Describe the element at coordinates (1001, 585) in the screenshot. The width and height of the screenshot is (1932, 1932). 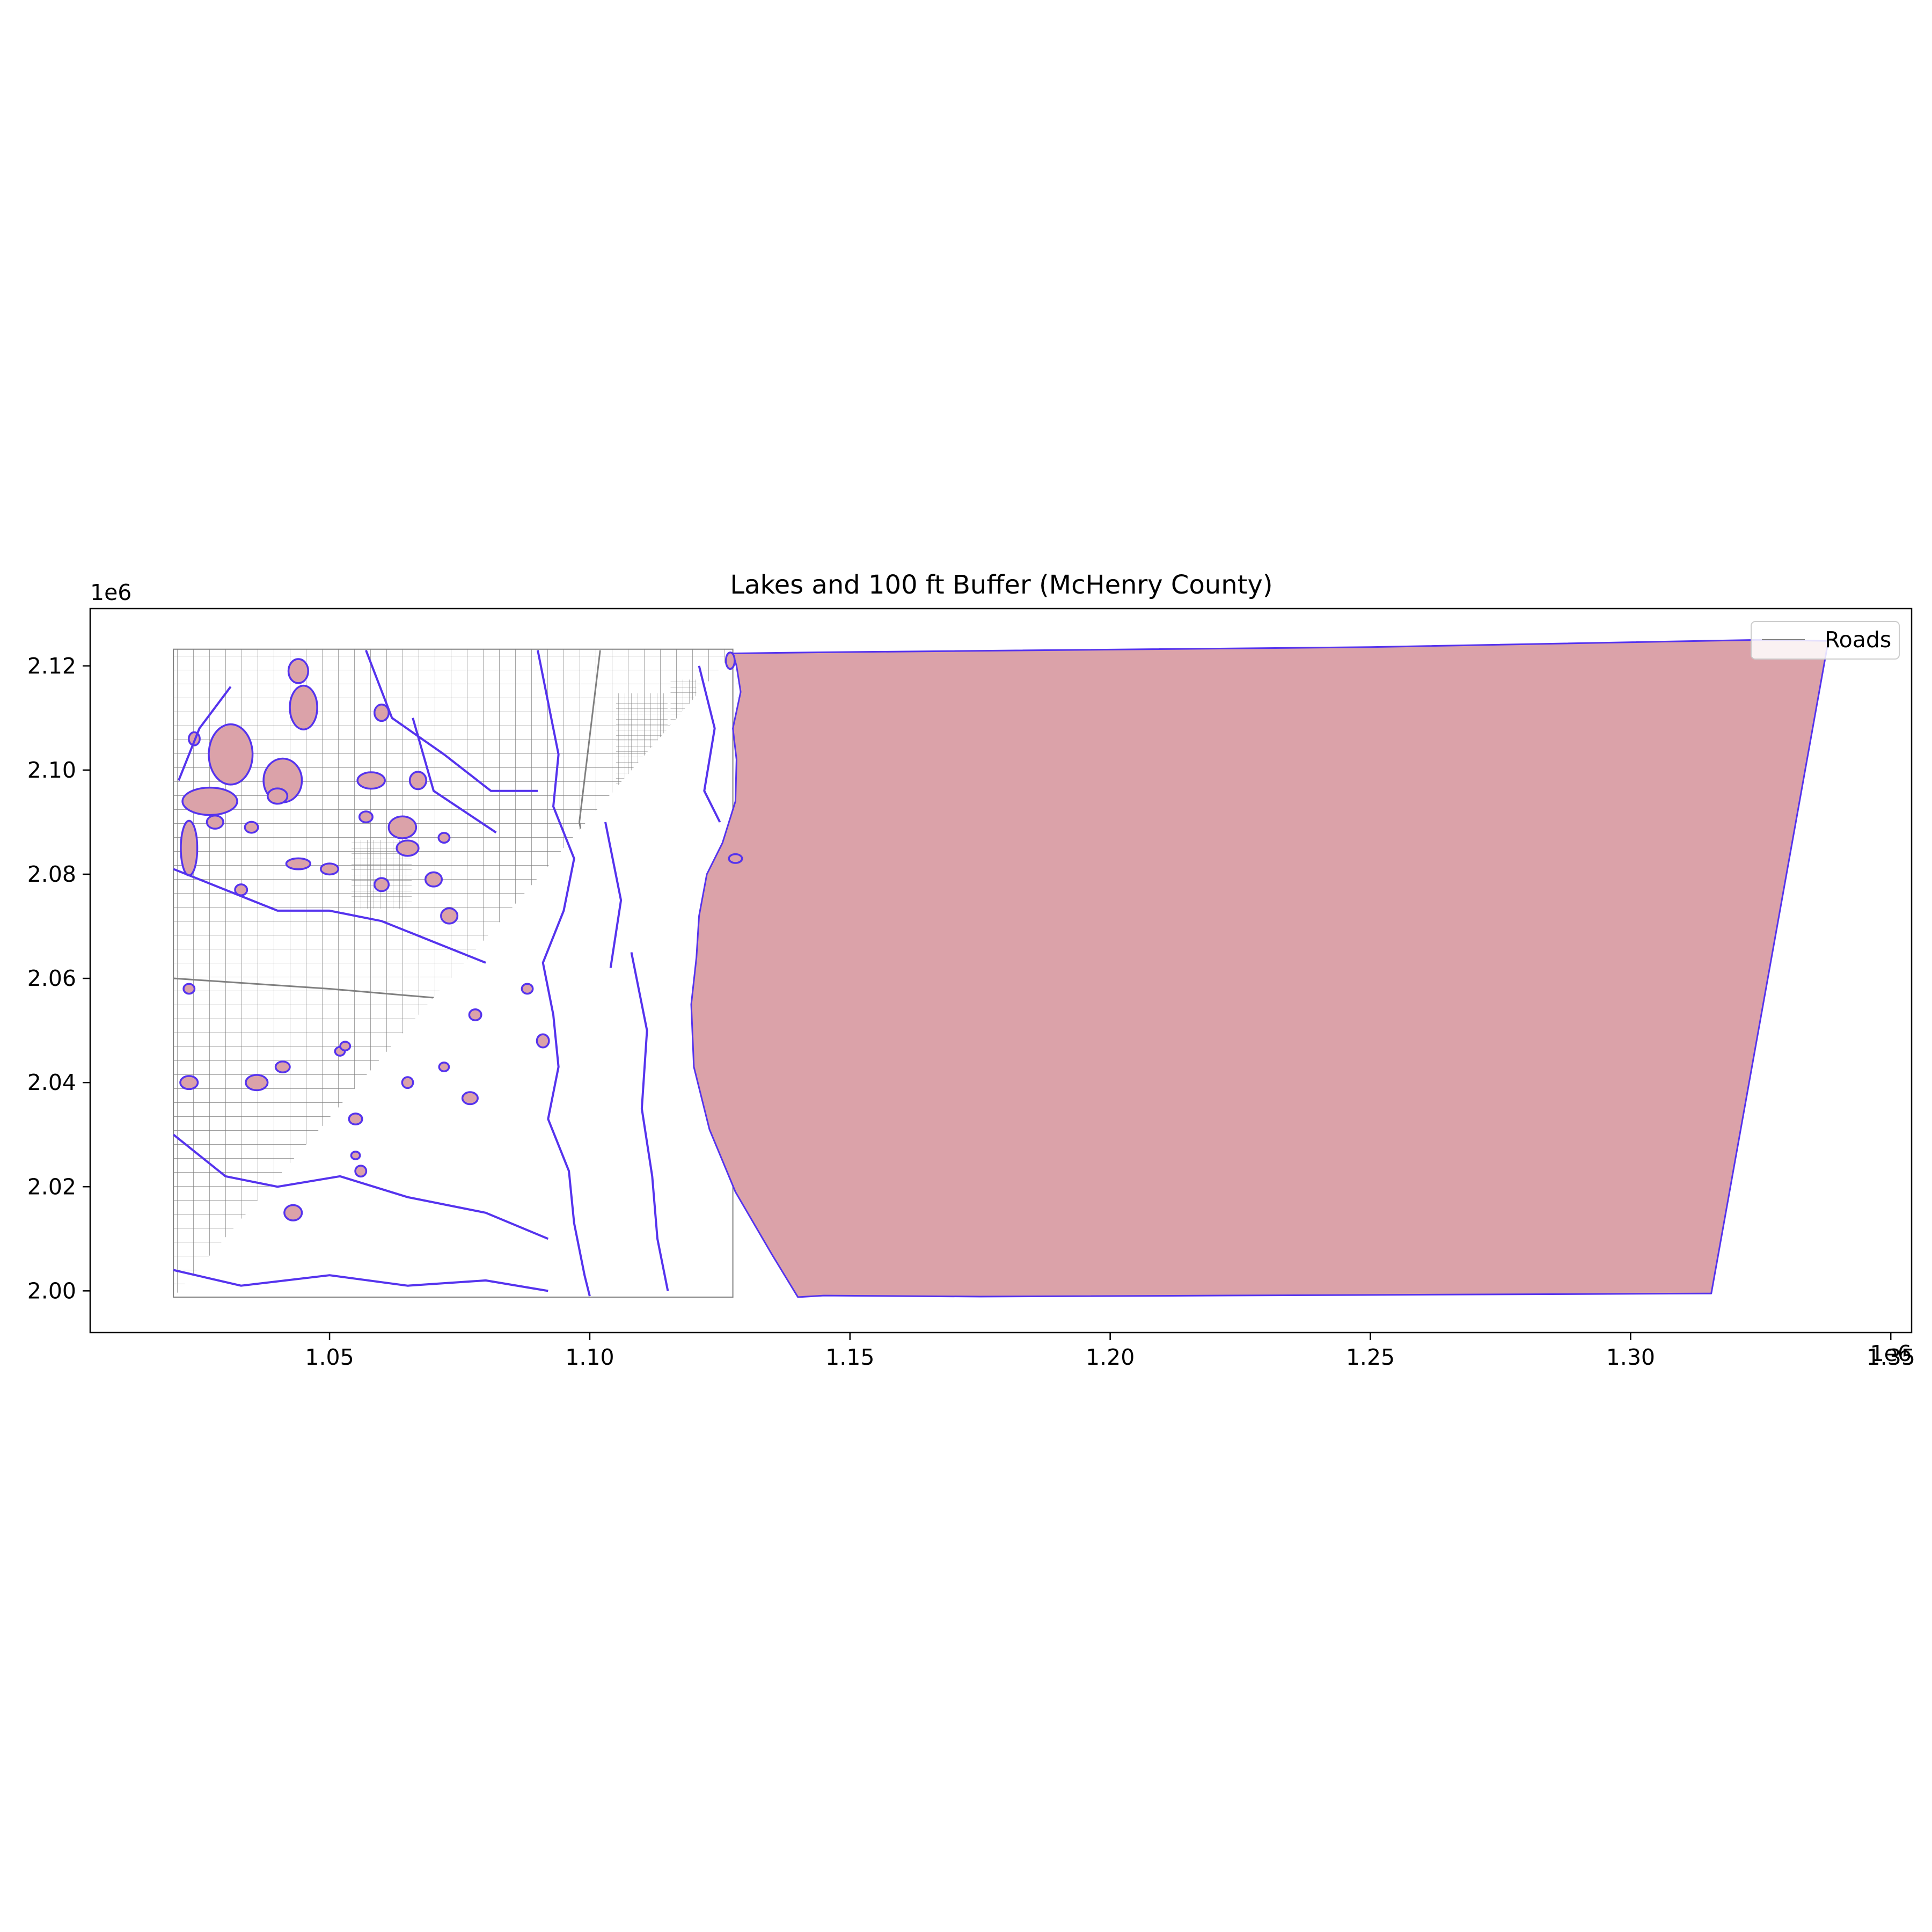
I see `chart-title: Lakes and 100 ft Buffer (McHenry County)` at that location.